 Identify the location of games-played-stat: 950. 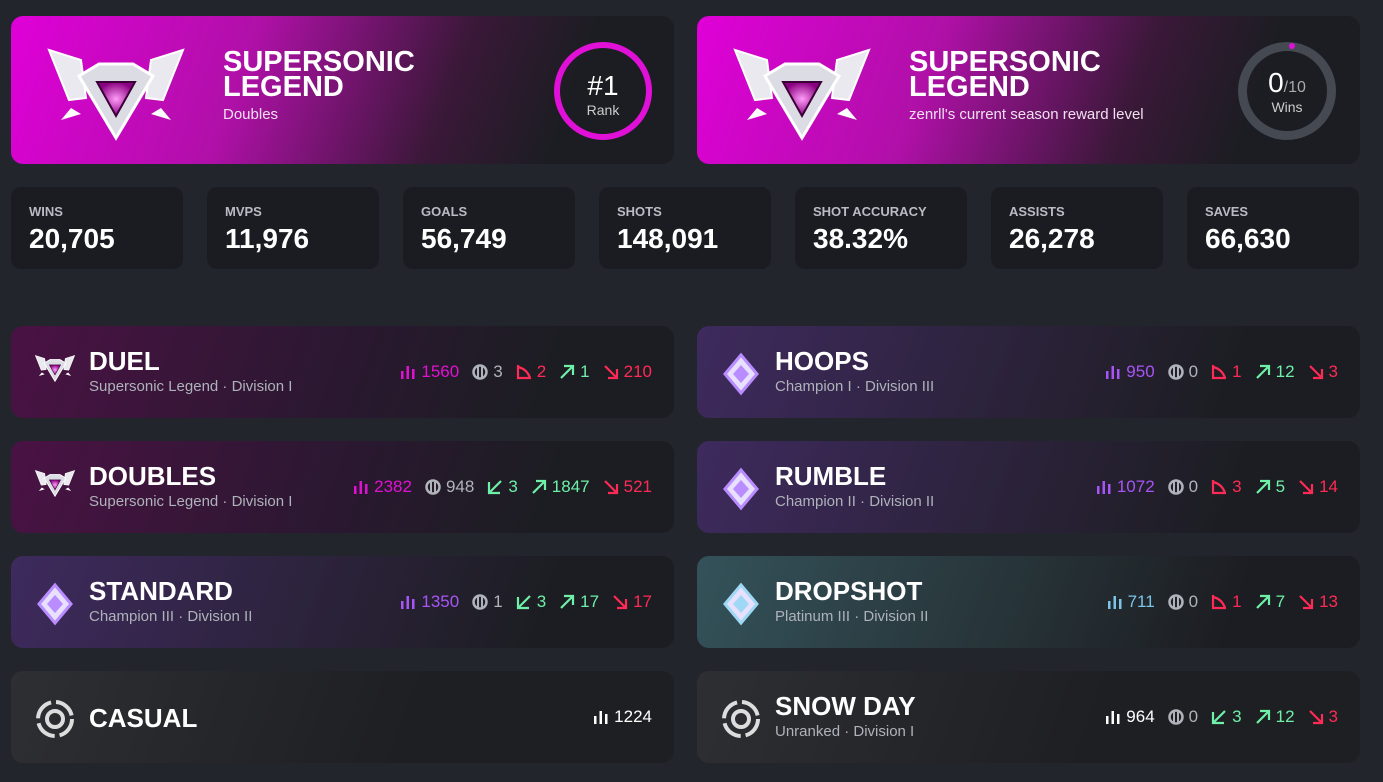
(1129, 372).